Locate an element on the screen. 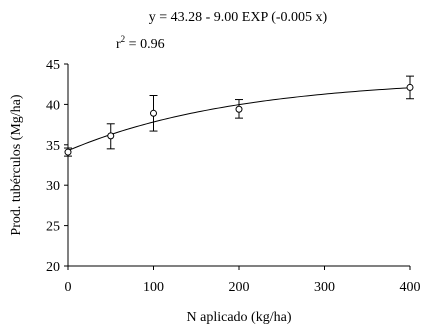  y-tick-label: 30 is located at coordinates (53, 186).